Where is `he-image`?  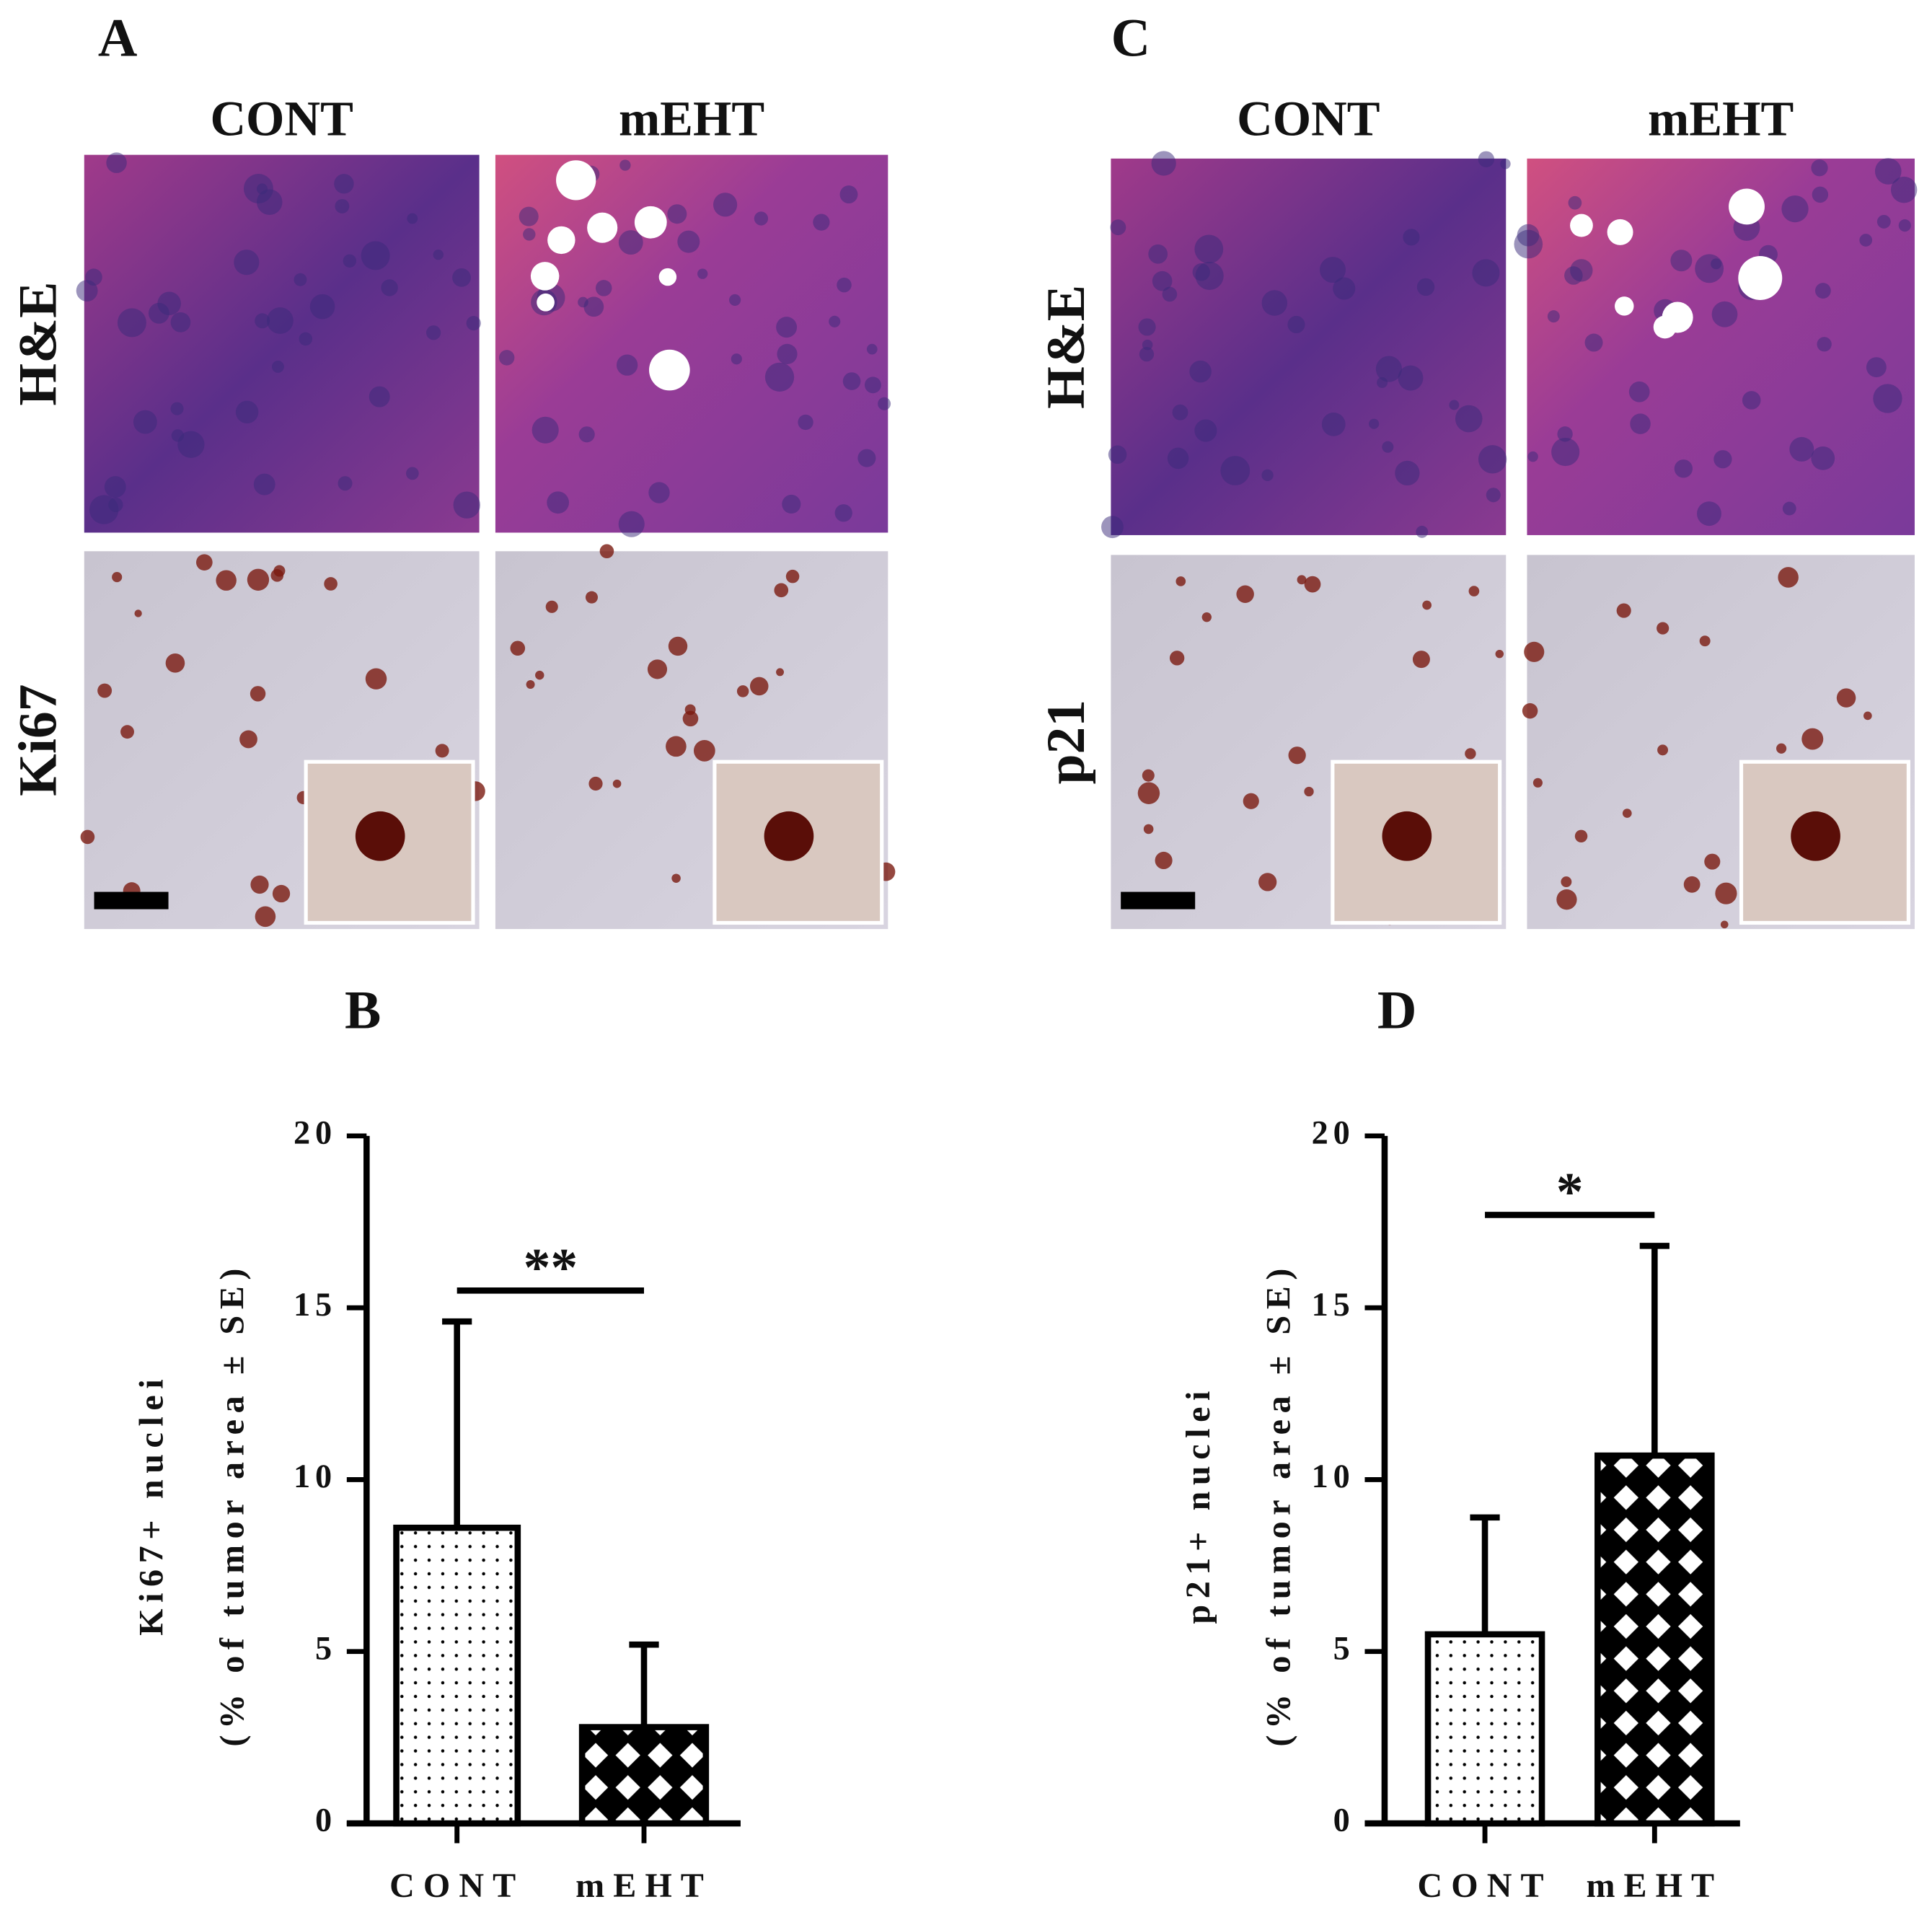 he-image is located at coordinates (282, 343).